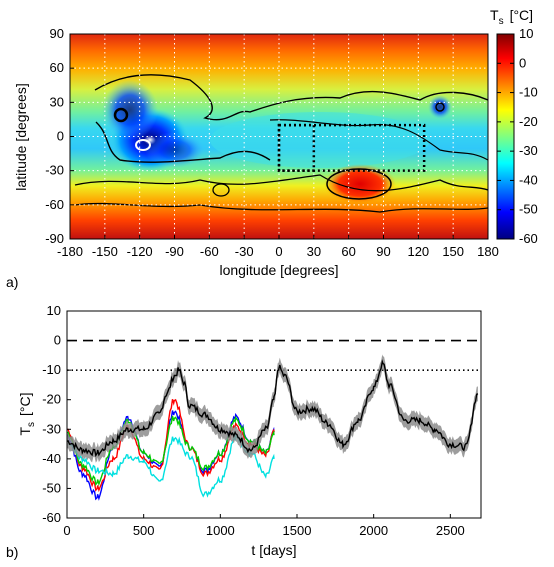 The width and height of the screenshot is (554, 567). I want to click on contour-warm-basin, so click(359, 184).